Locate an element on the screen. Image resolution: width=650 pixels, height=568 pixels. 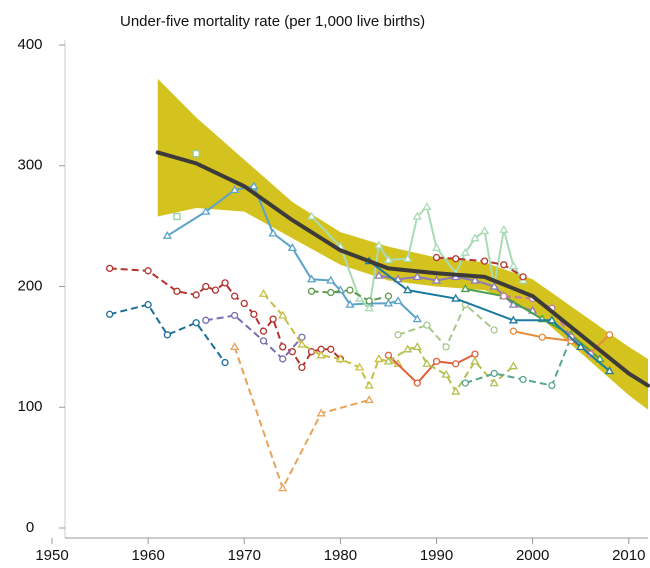
x-tick-label: 1970 is located at coordinates (244, 555).